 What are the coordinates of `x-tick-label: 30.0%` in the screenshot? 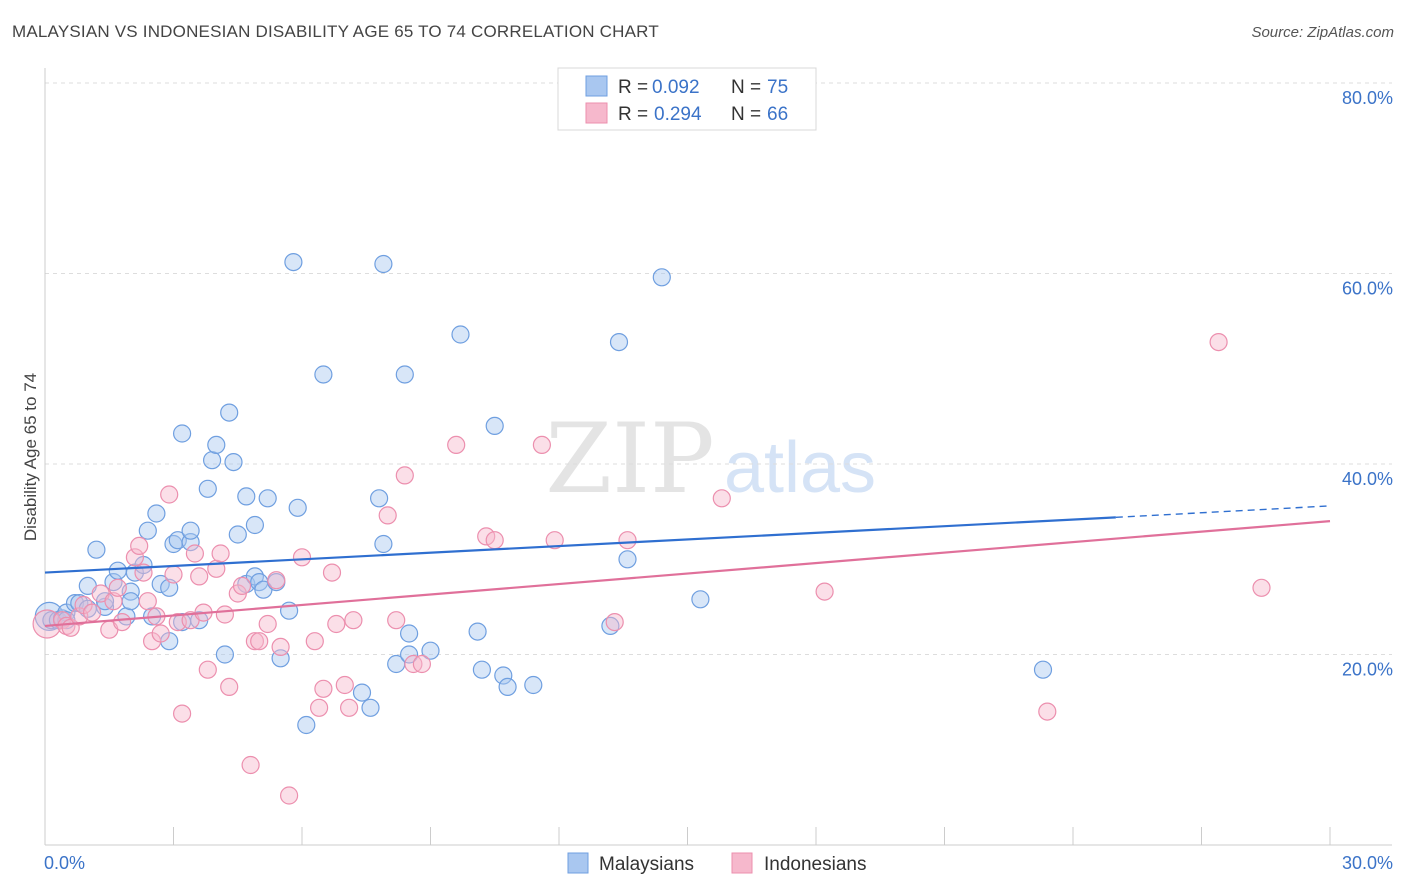 It's located at (1367, 863).